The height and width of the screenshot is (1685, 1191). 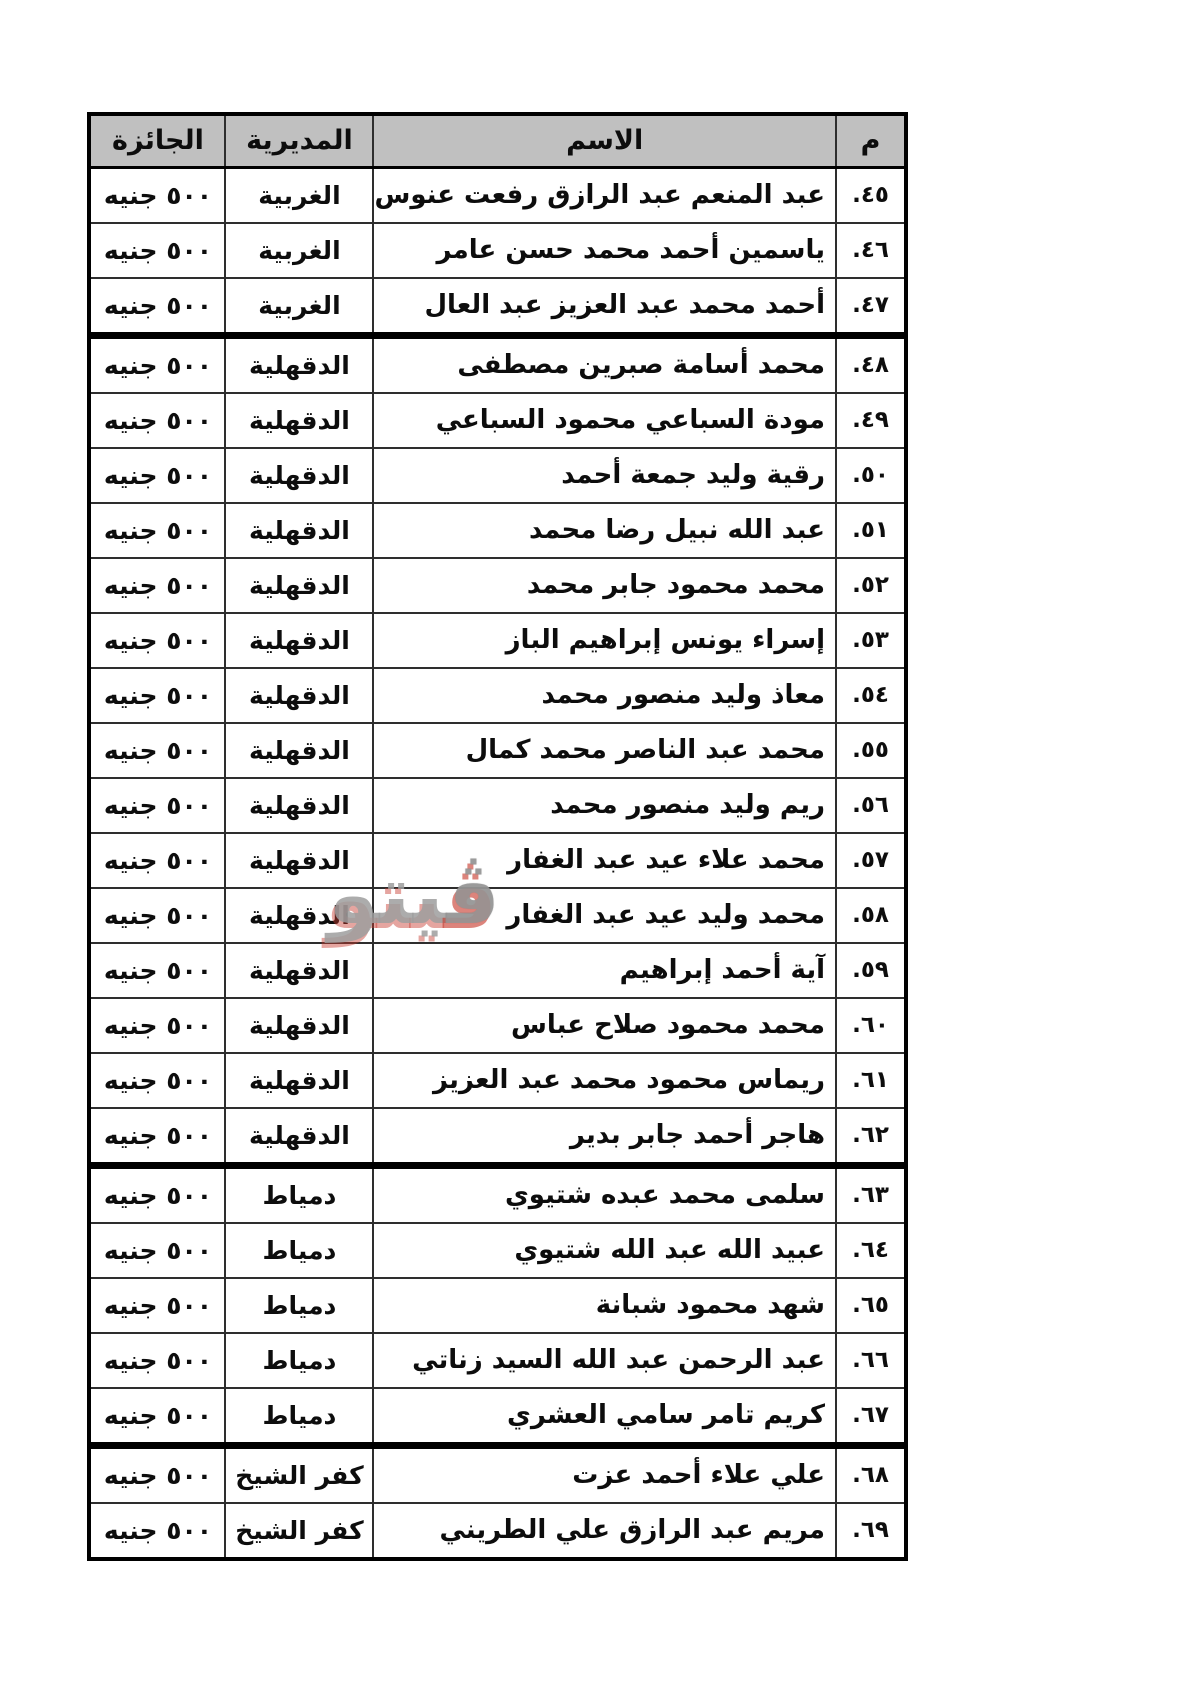 I want to click on table-row: ٦٨. علي علاء أحمد عزت كفر الشيخ ٥٠٠ جنيه, so click(x=497, y=1474).